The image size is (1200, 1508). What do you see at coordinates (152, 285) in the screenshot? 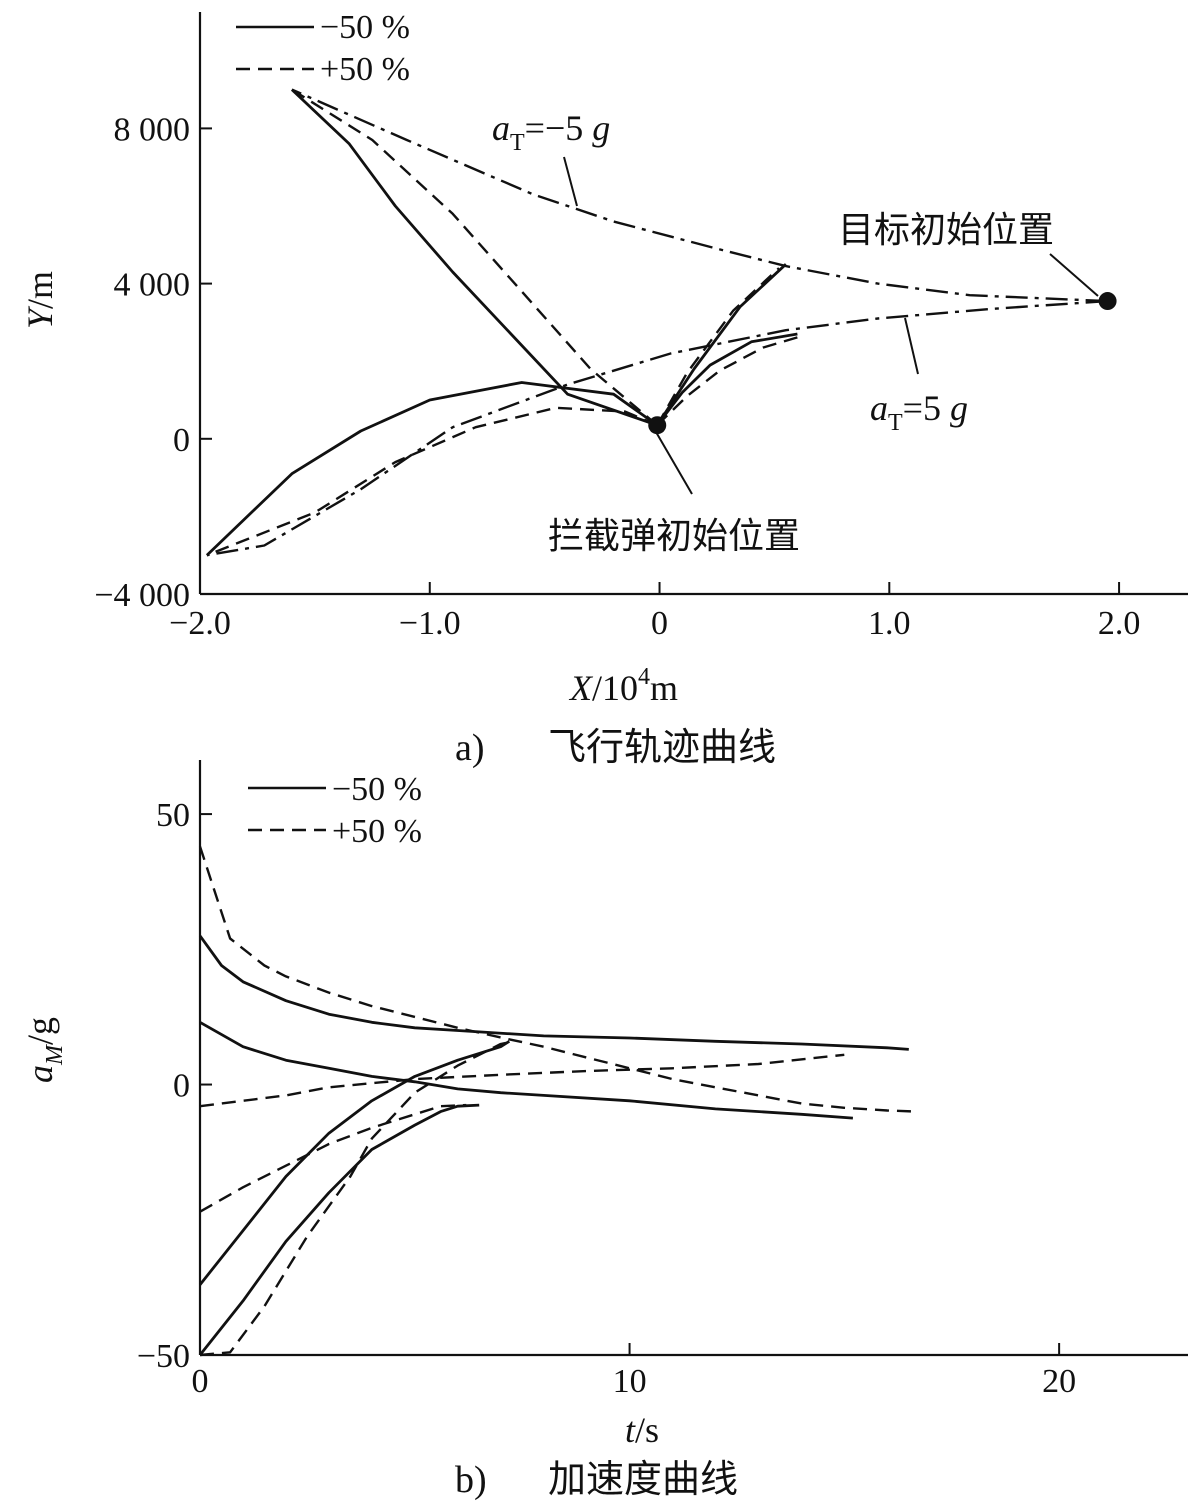
I see `trajectory-y-tick-label: 4 000` at bounding box center [152, 285].